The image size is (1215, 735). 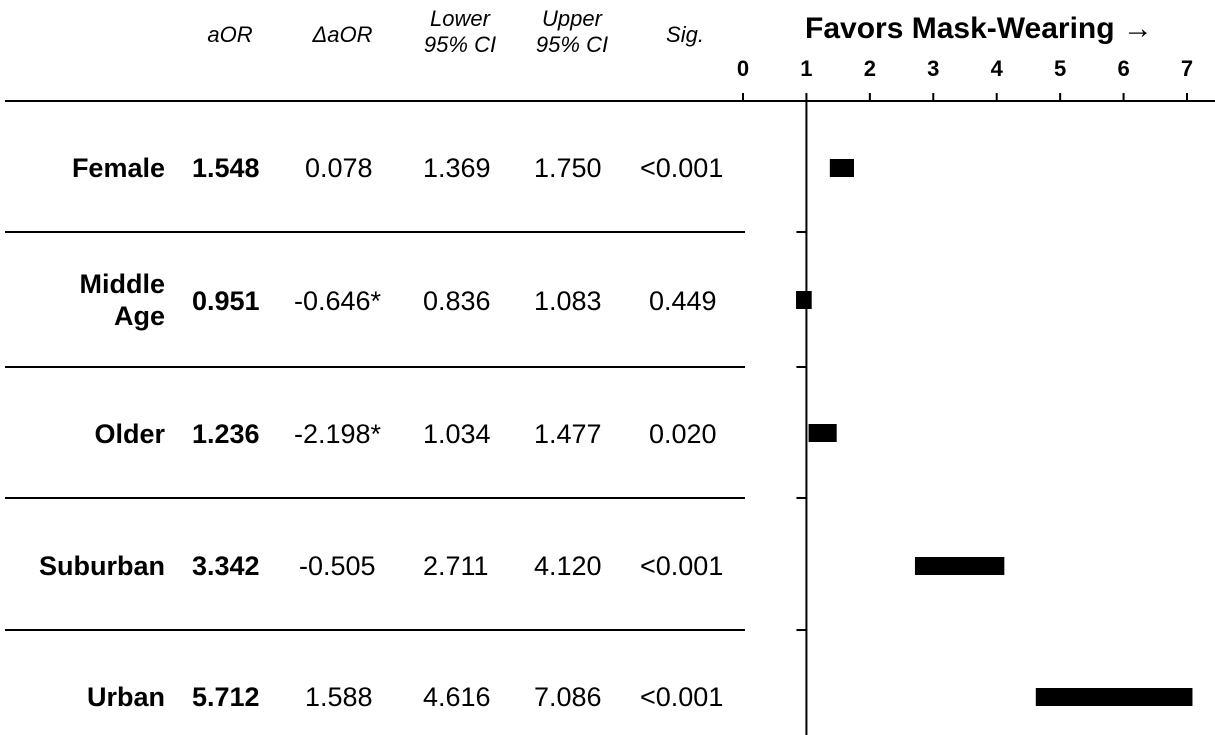 I want to click on header-rule, so click(x=610, y=101).